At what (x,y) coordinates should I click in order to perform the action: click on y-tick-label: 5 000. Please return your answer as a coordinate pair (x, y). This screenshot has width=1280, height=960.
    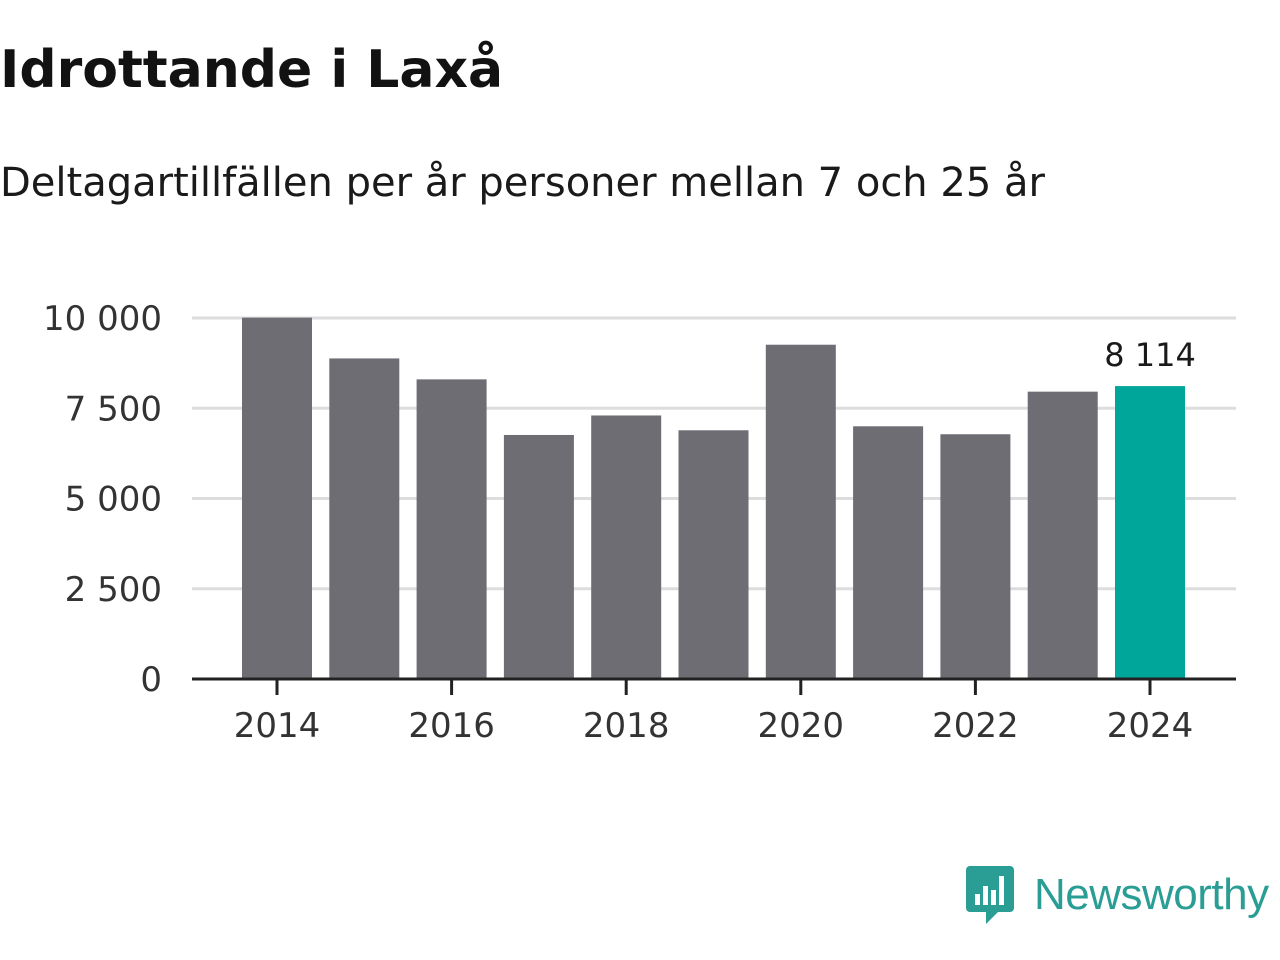
    Looking at the image, I should click on (113, 500).